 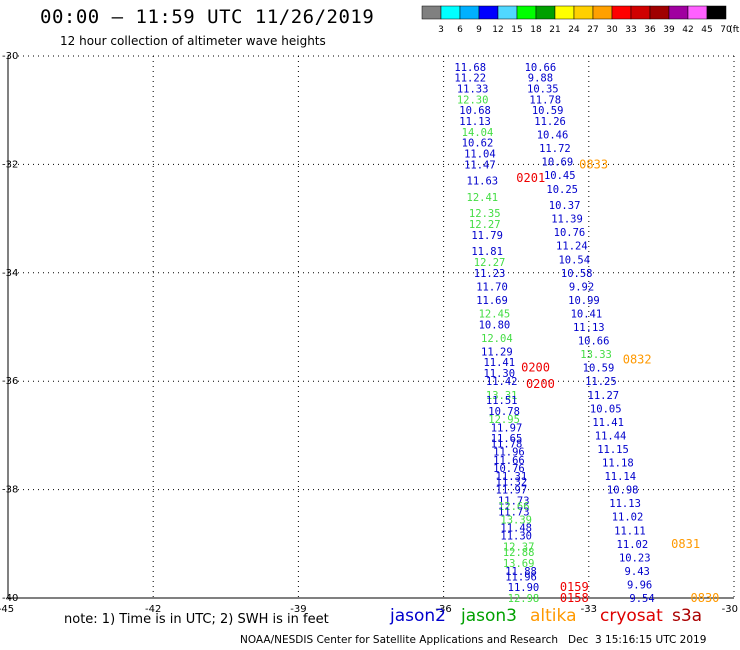 I want to click on wave-height-value: 11.23, so click(x=490, y=274).